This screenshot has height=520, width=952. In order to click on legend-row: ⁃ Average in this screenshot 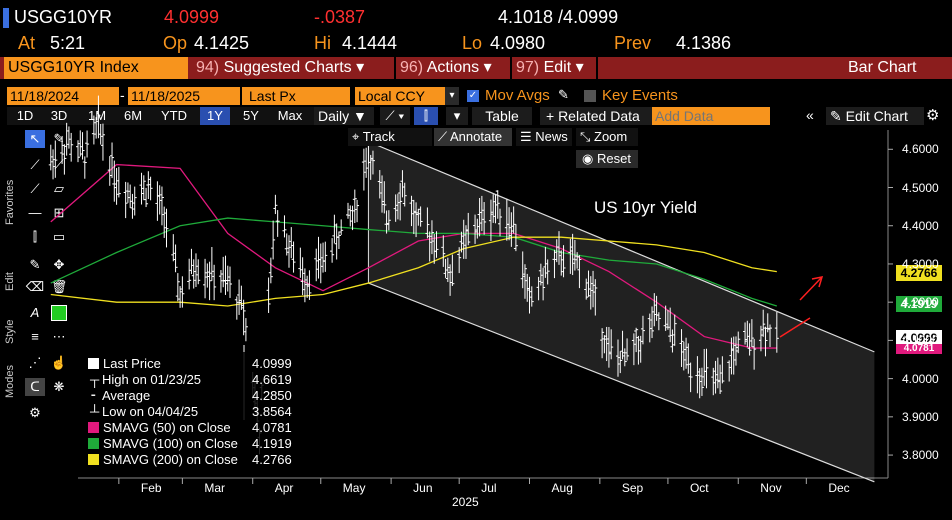, I will do `click(120, 396)`.